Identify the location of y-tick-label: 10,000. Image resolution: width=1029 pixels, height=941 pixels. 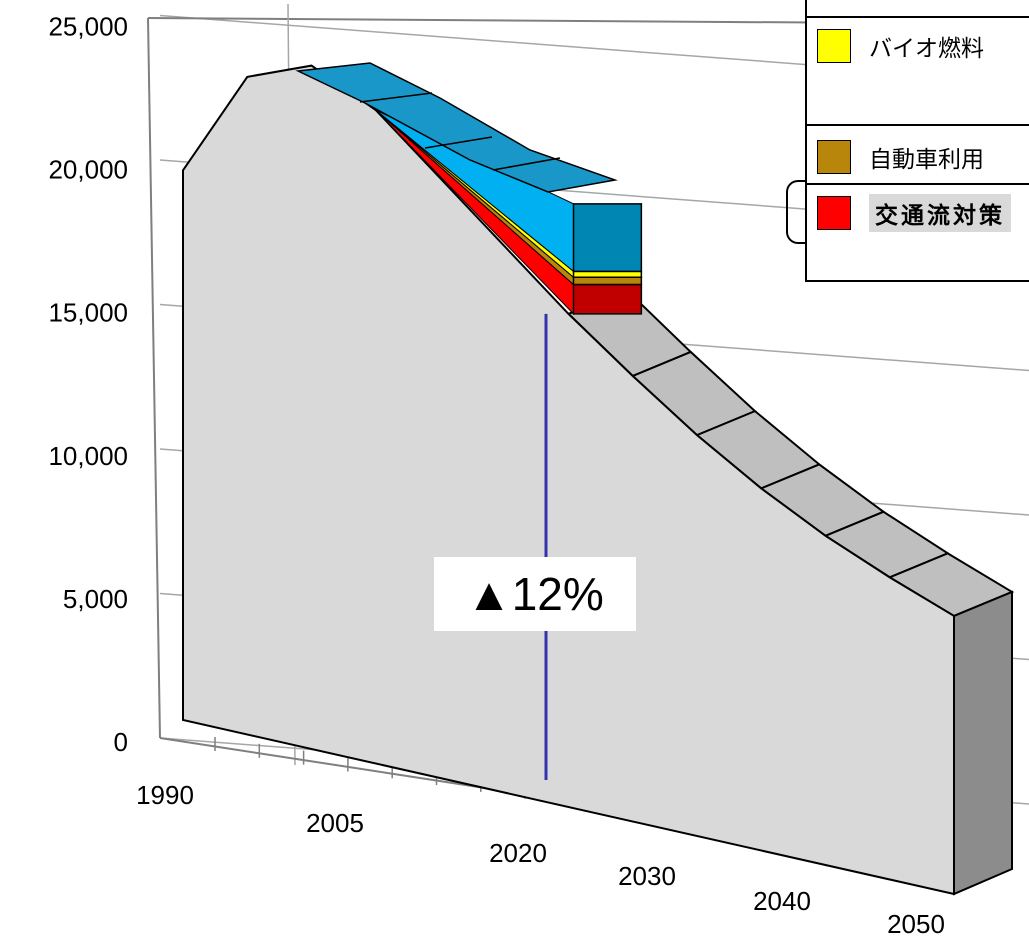
(88, 456).